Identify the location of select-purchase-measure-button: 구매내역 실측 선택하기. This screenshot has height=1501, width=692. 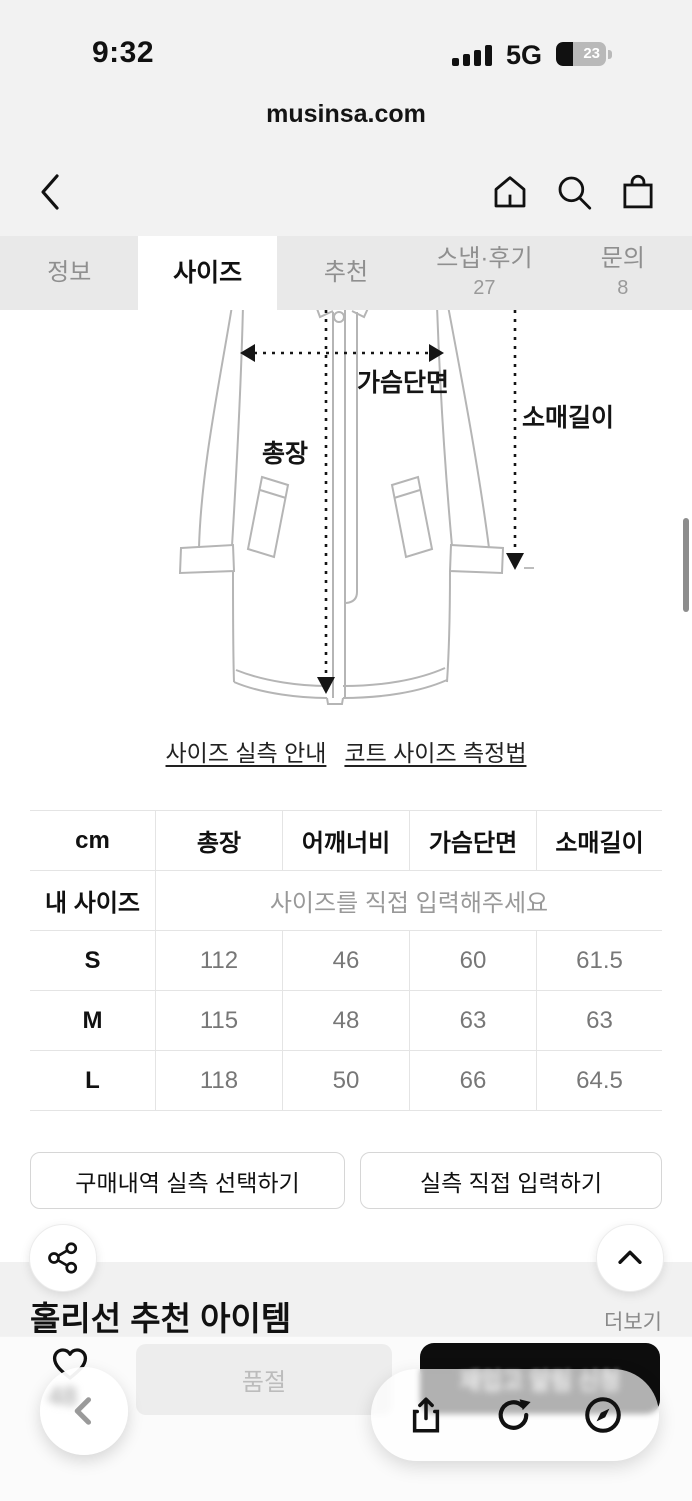
(187, 1180).